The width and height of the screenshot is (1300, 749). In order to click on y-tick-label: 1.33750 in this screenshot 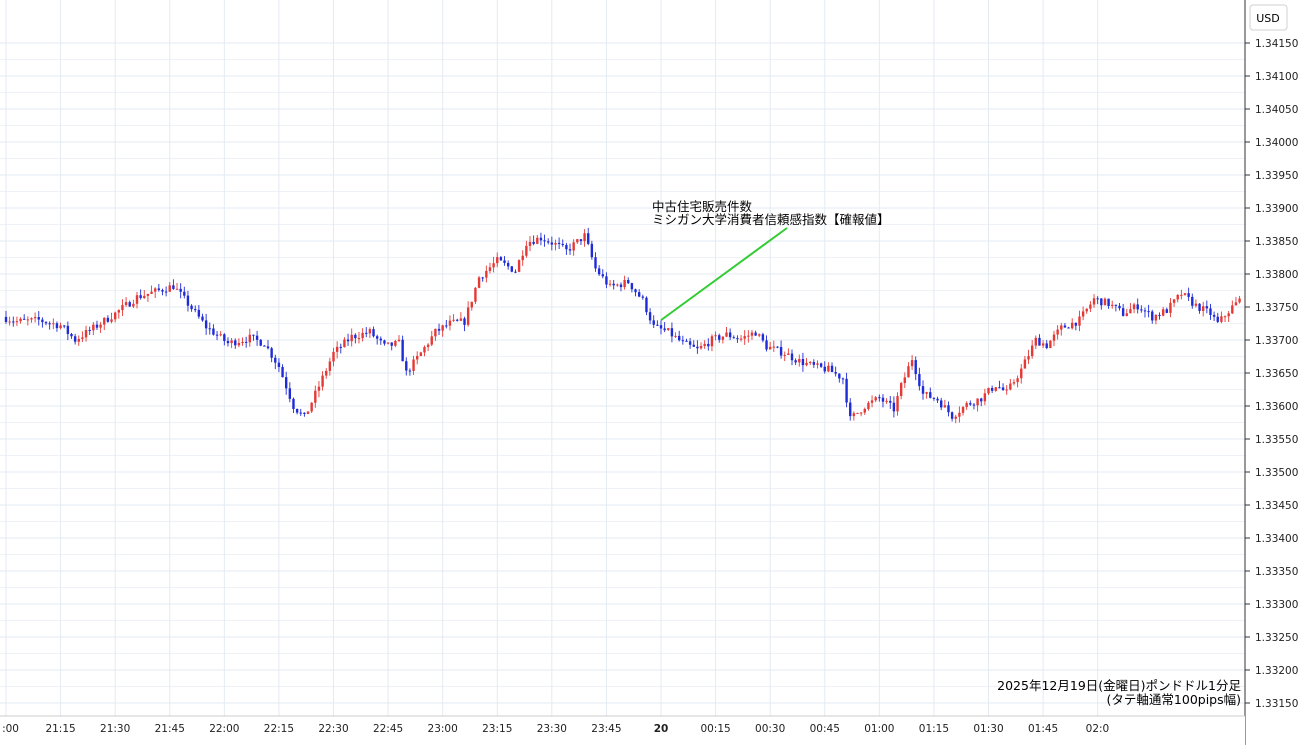, I will do `click(1276, 308)`.